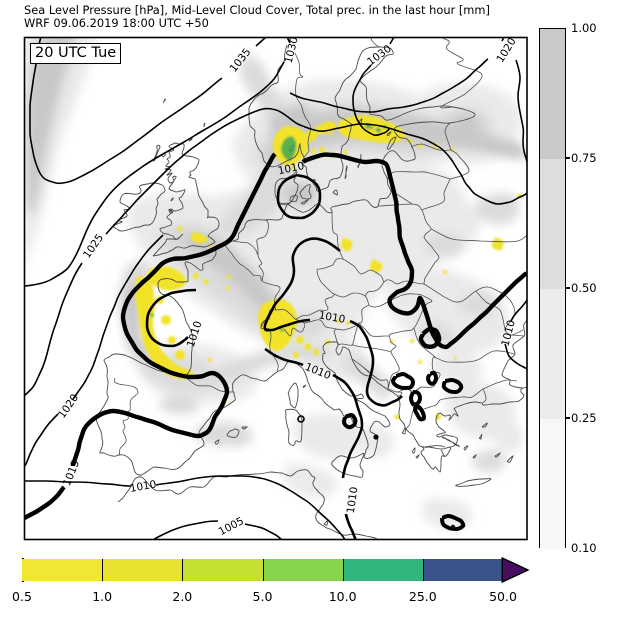  I want to click on cloud-colorbar-tick, so click(568, 288).